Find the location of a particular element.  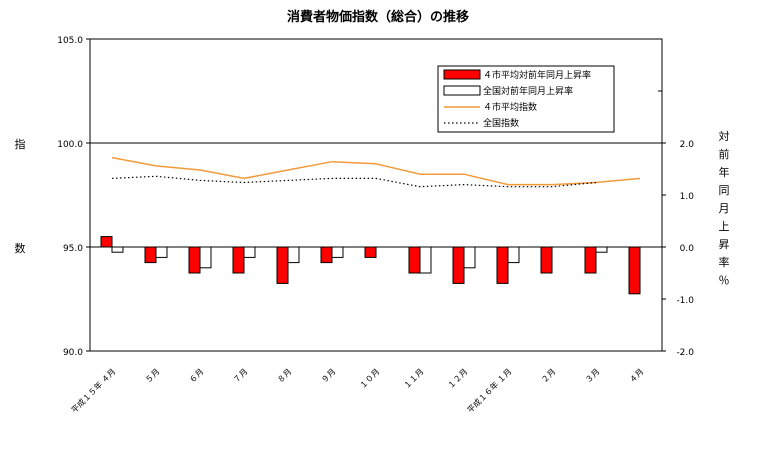

line-national-index is located at coordinates (354, 181).